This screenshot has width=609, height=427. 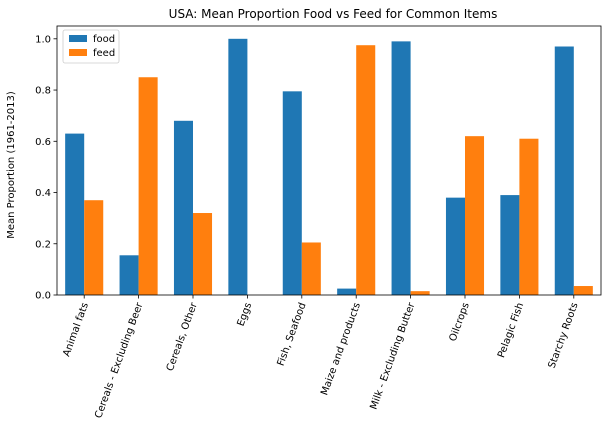 I want to click on x-tick-label-0: Animal fats, so click(x=76, y=329).